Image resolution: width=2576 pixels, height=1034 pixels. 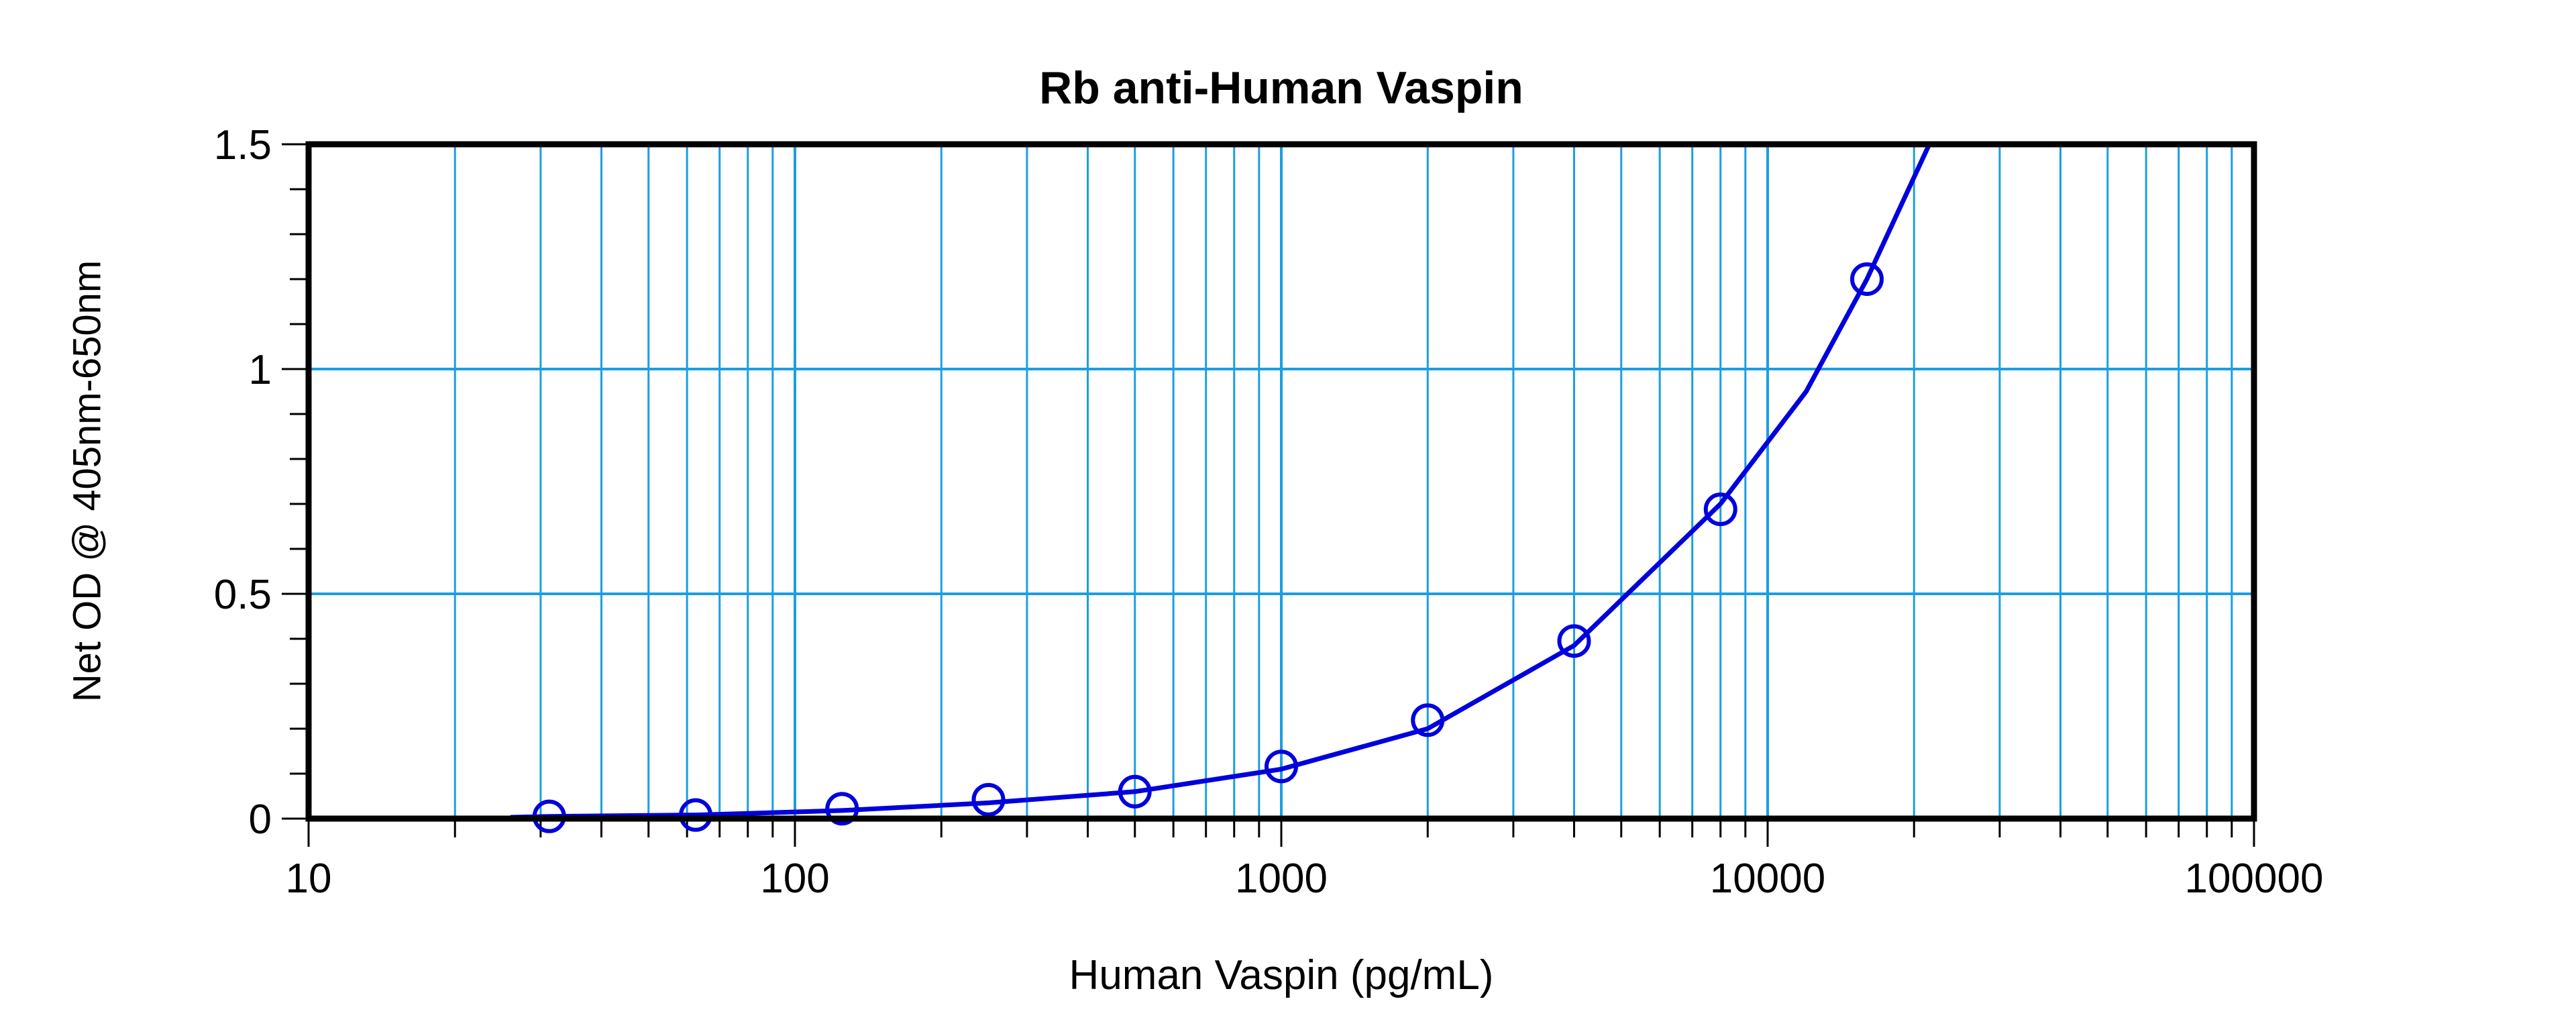 What do you see at coordinates (260, 819) in the screenshot?
I see `y-tick-label: 0` at bounding box center [260, 819].